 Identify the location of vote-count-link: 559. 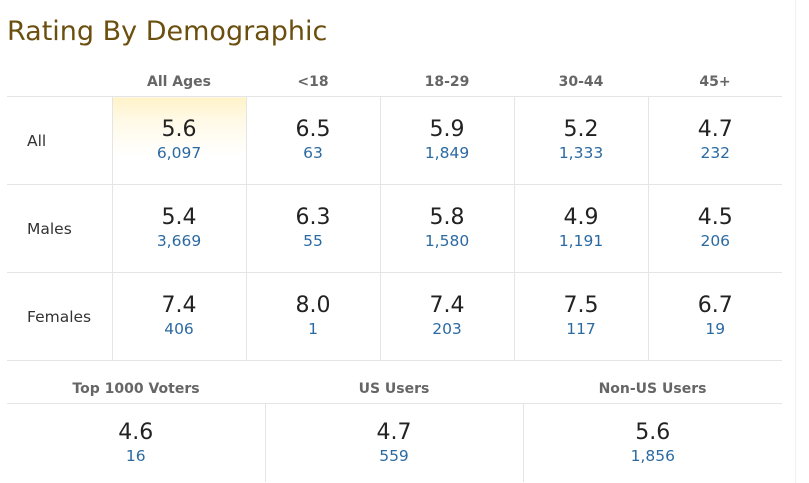
(394, 455).